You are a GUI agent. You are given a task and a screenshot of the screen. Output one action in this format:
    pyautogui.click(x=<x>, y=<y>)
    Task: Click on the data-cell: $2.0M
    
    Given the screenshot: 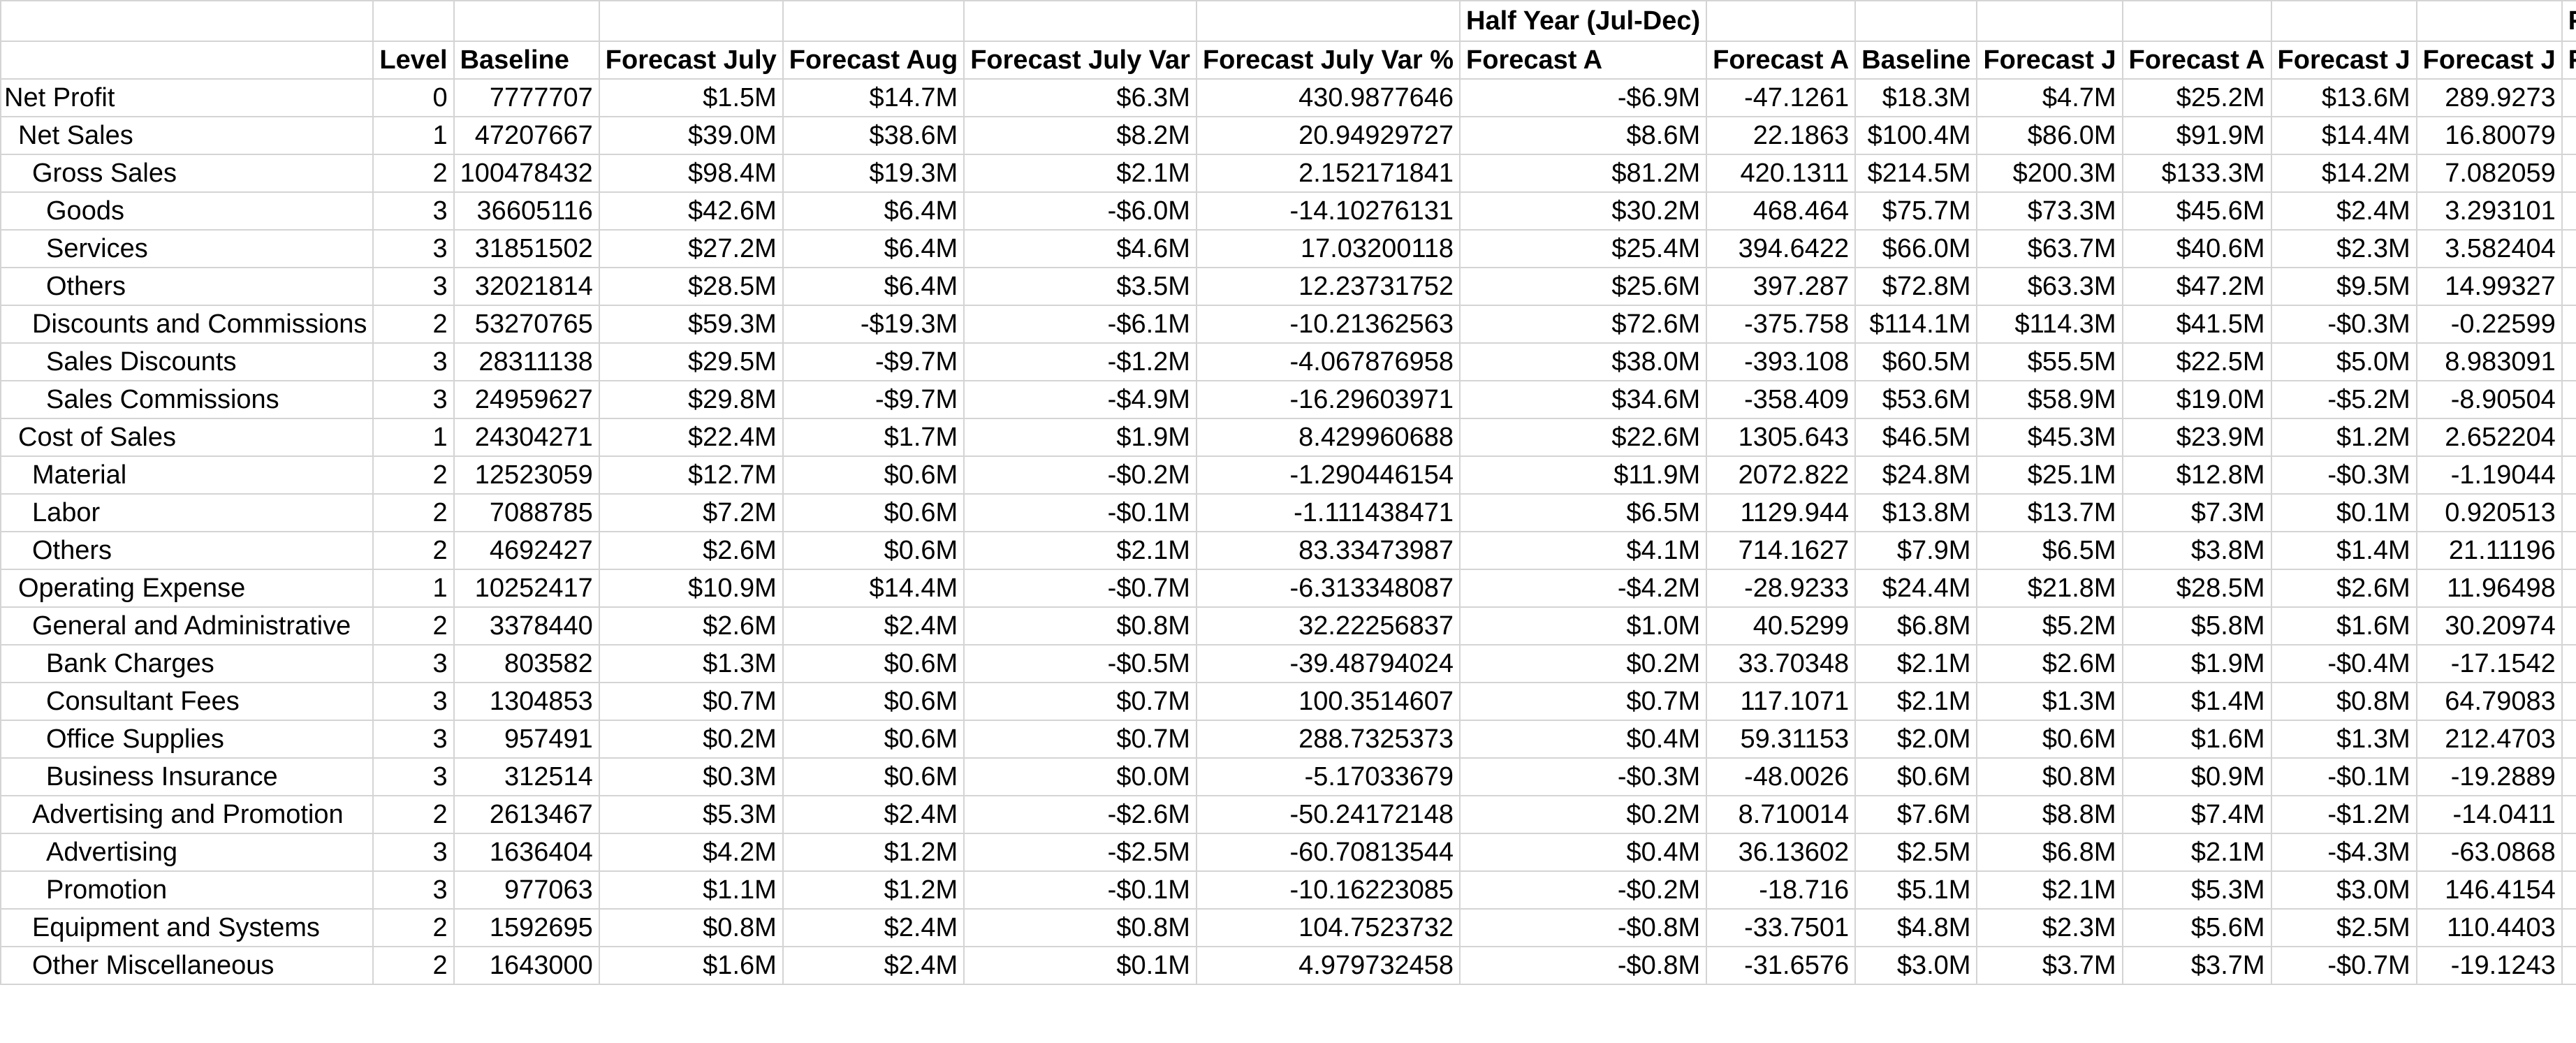 What is the action you would take?
    pyautogui.click(x=1916, y=739)
    